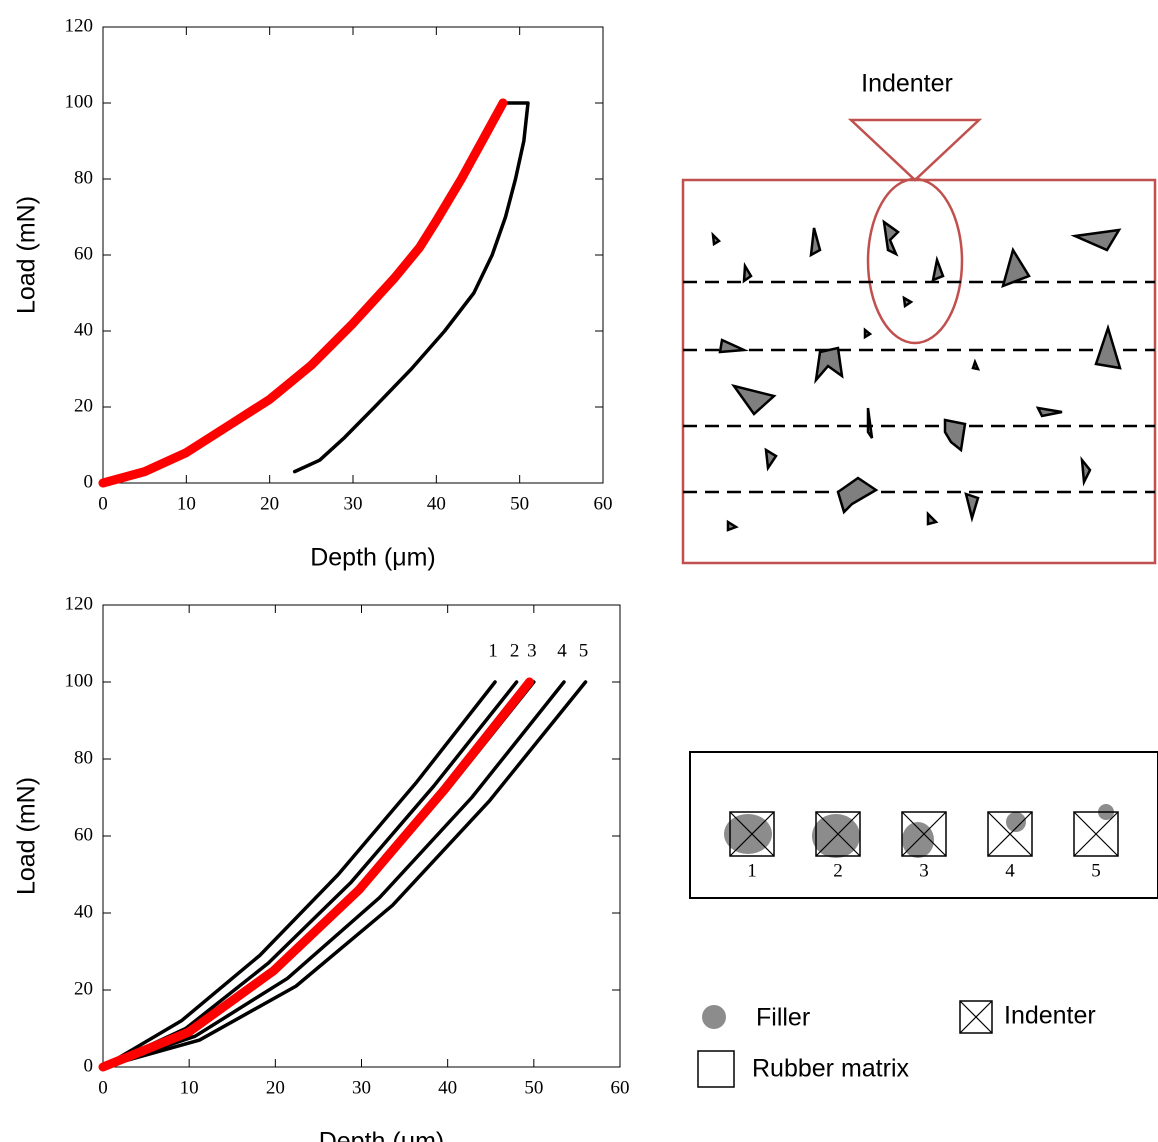  What do you see at coordinates (915, 150) in the screenshot?
I see `indenter-shape` at bounding box center [915, 150].